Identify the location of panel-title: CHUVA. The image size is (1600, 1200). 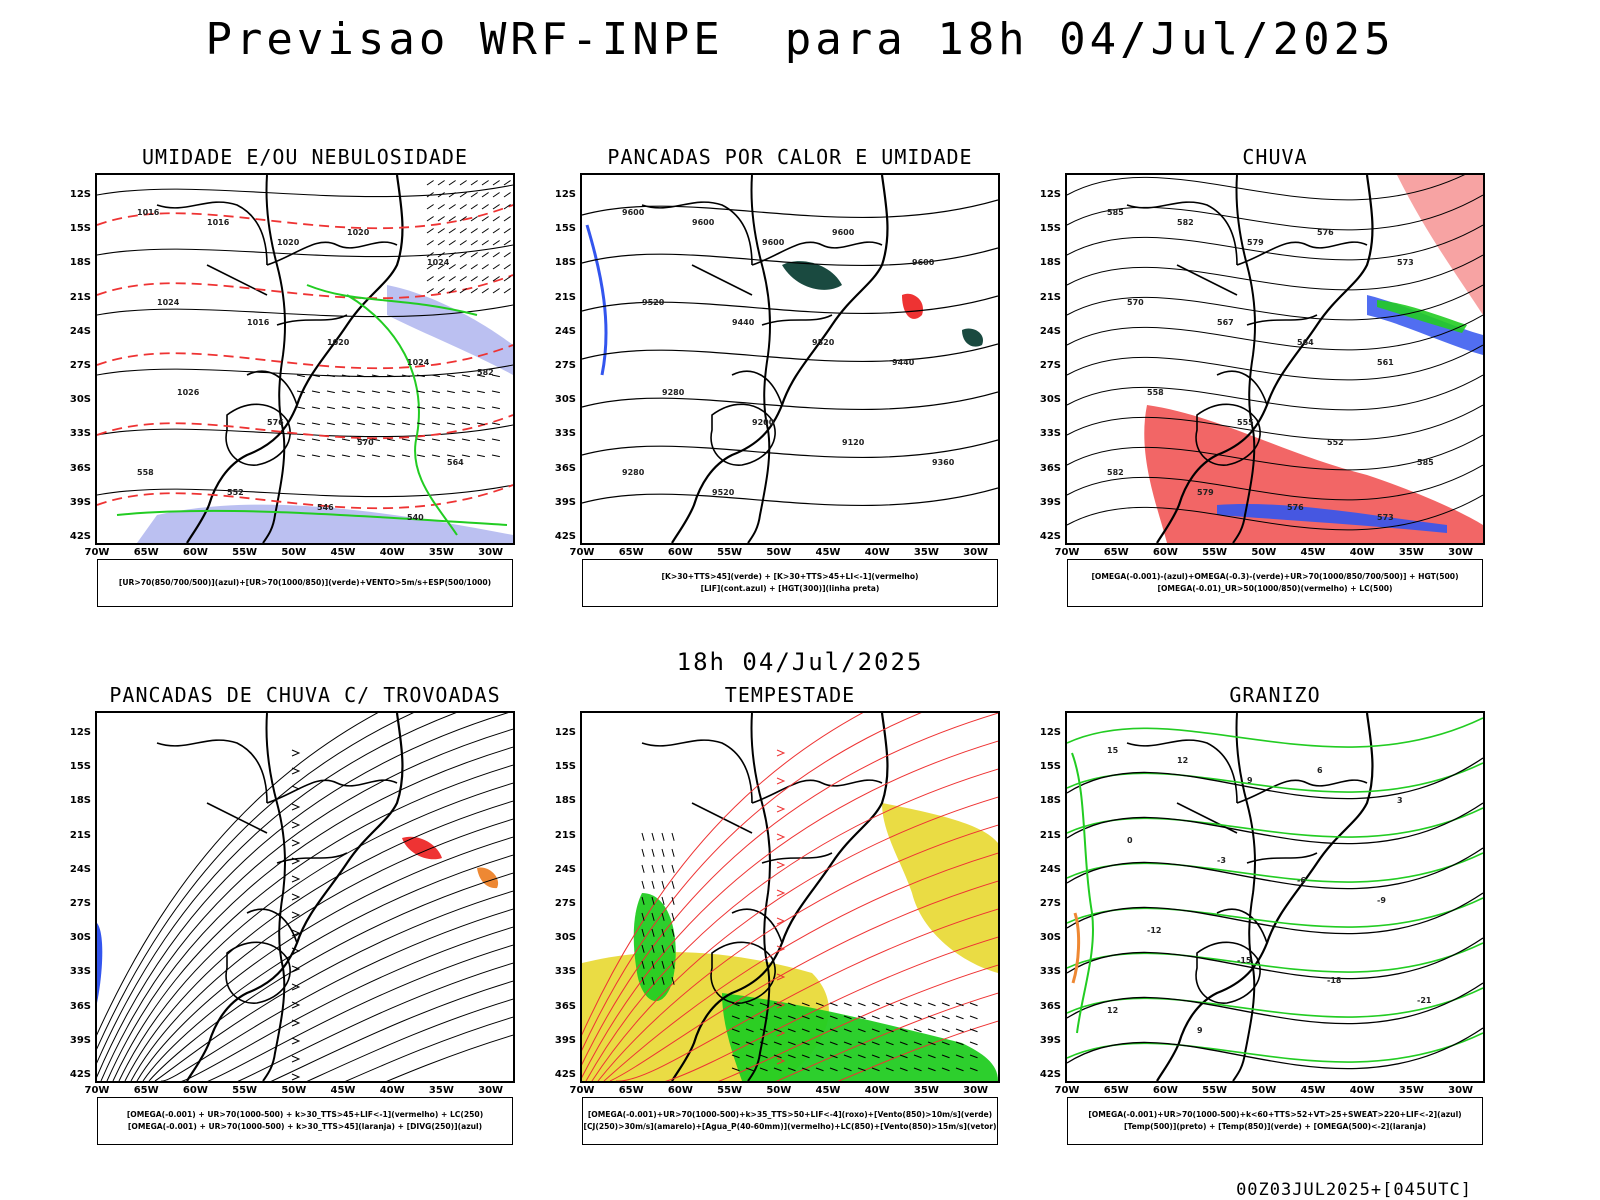
(1275, 157).